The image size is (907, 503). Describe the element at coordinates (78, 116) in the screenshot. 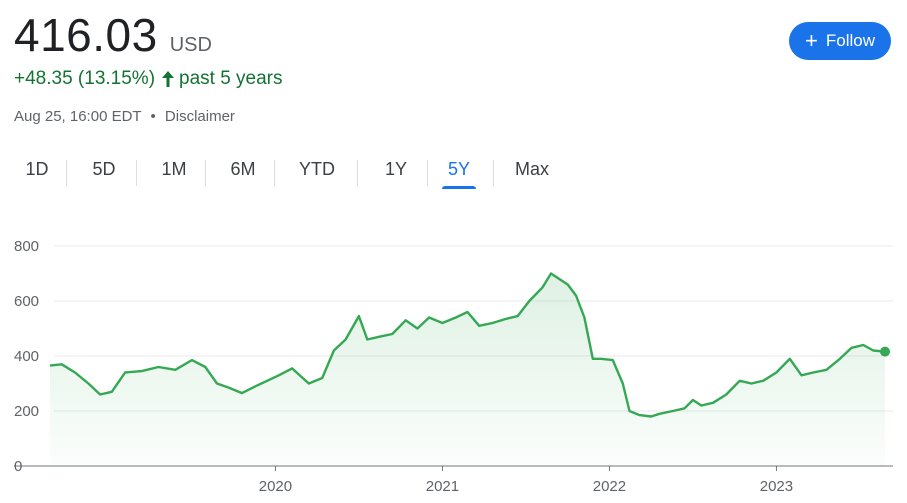

I see `quote-timestamp: Aug 25, 16:00 EDT` at that location.